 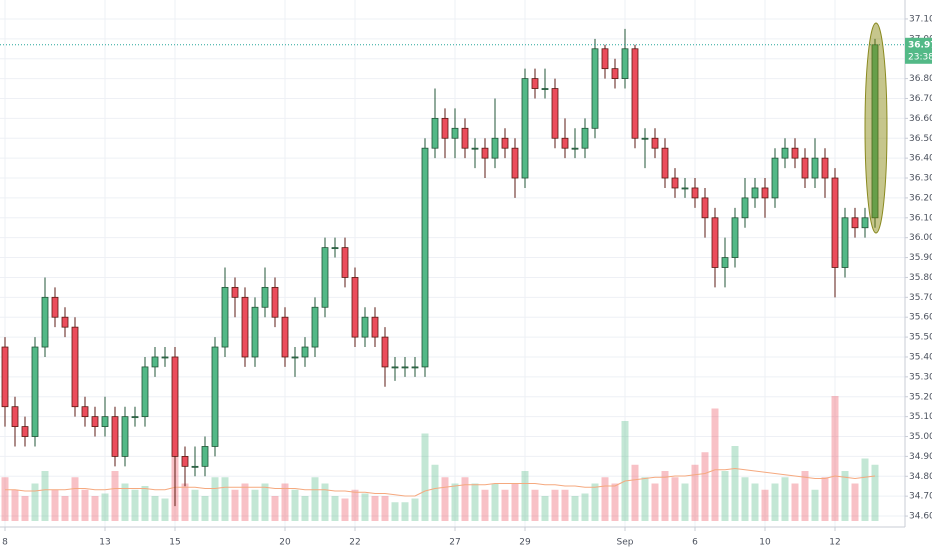 What do you see at coordinates (920, 119) in the screenshot?
I see `y-tick-label: 36.60` at bounding box center [920, 119].